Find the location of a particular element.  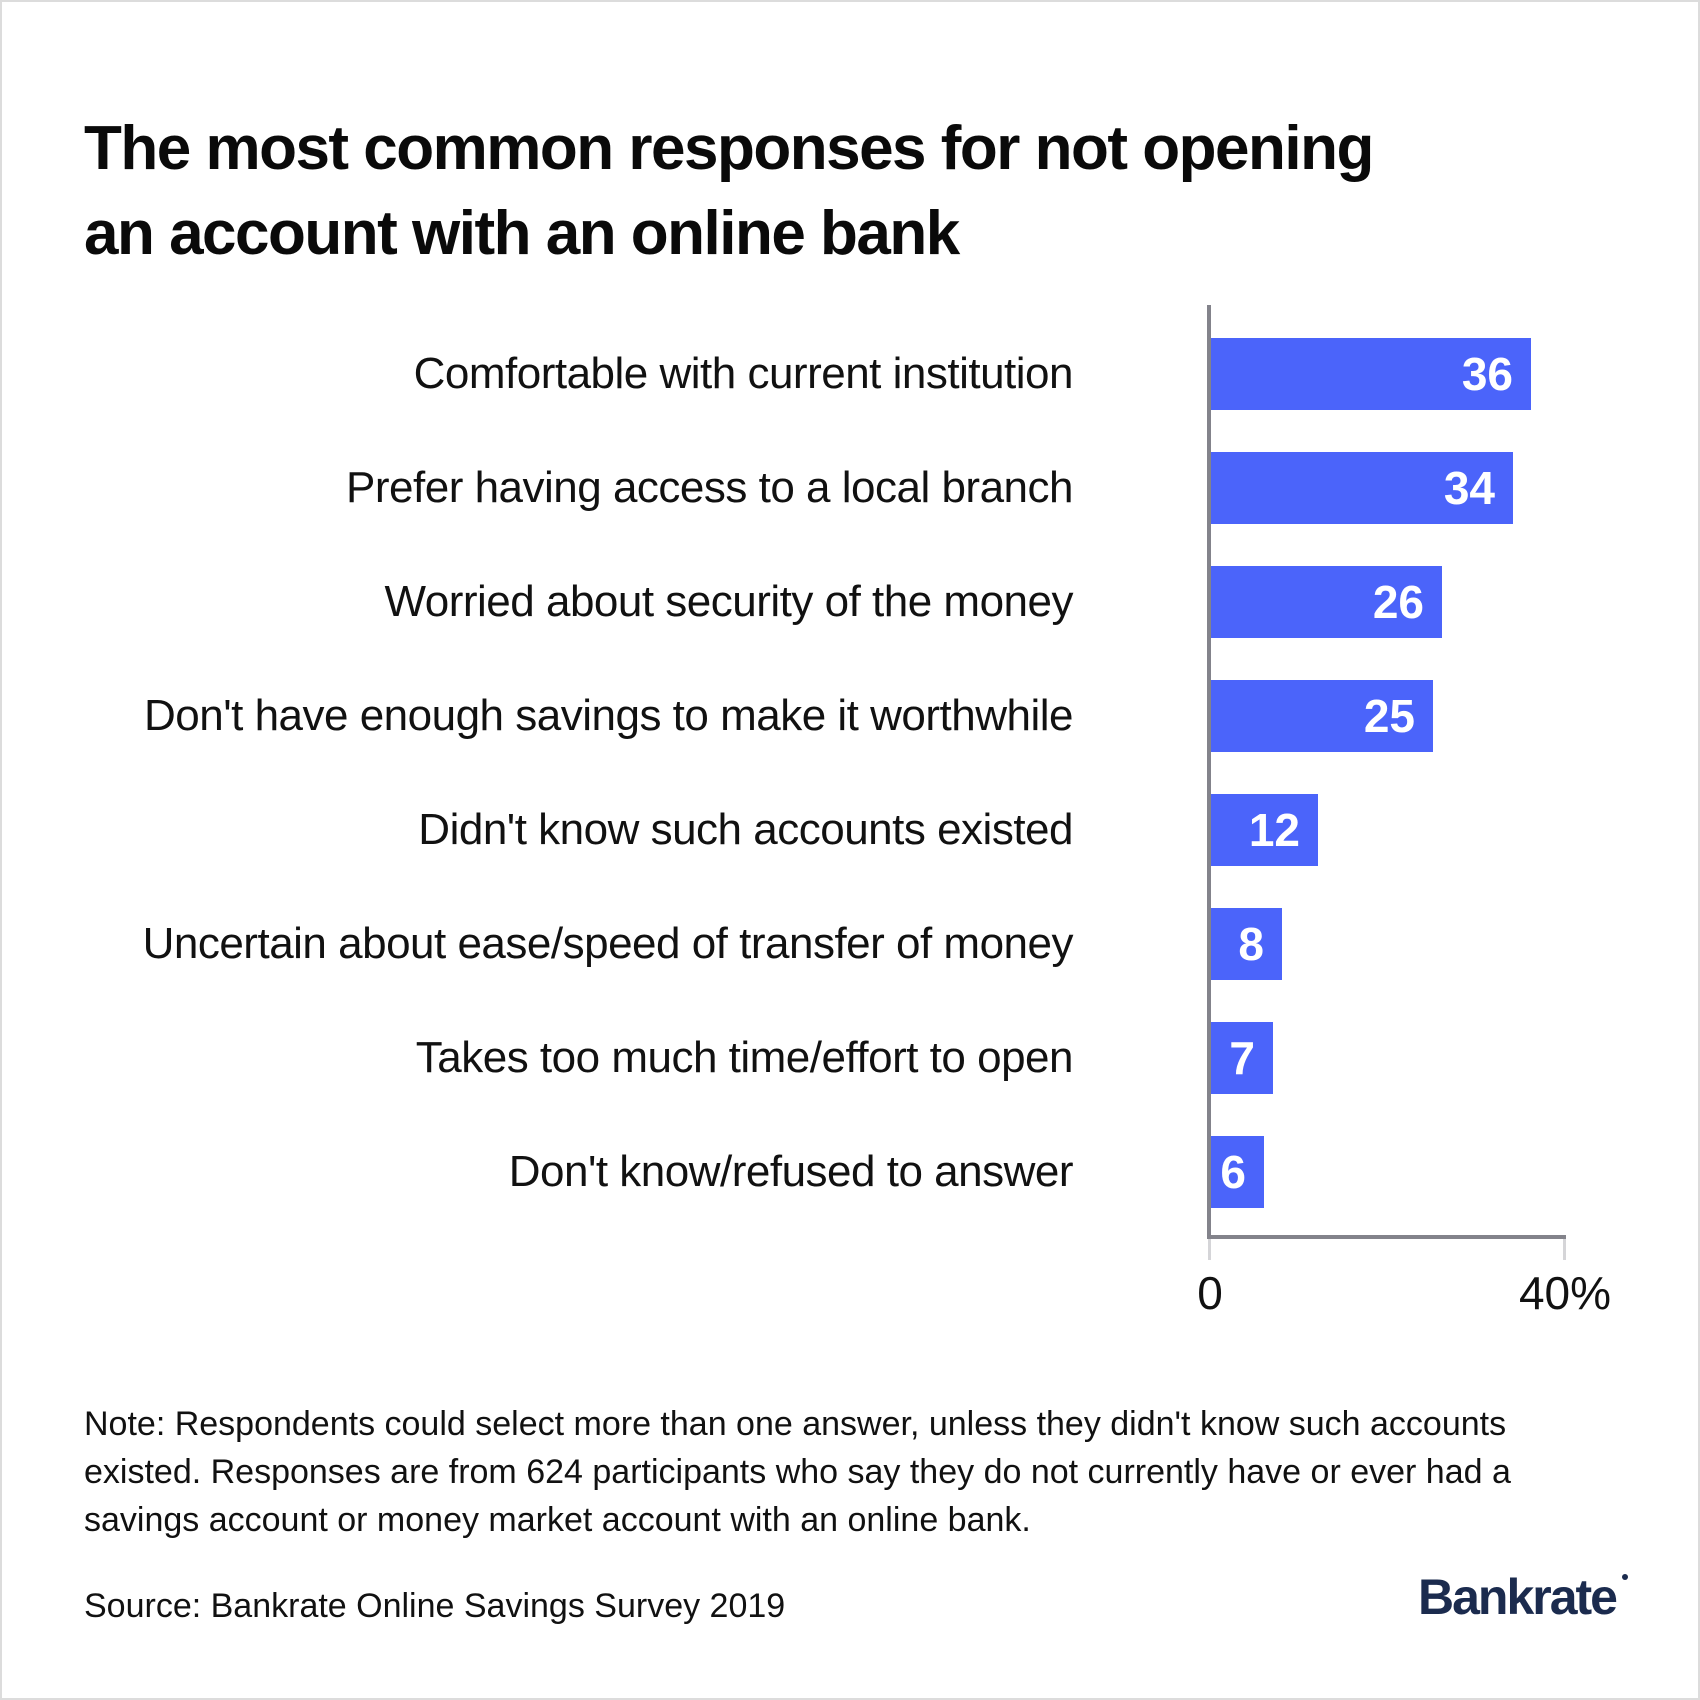

bar-value-label: 7 is located at coordinates (1242, 1058).